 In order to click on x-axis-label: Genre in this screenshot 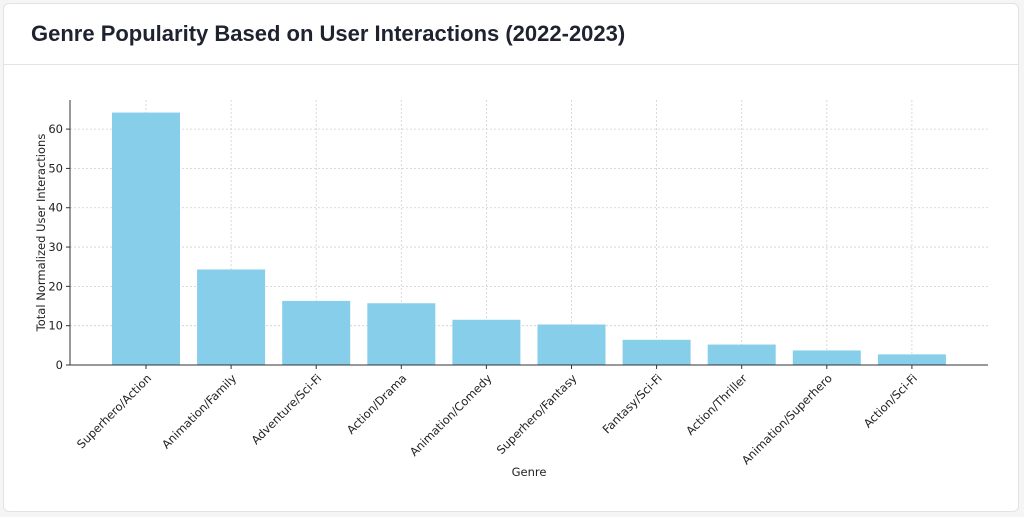, I will do `click(529, 472)`.